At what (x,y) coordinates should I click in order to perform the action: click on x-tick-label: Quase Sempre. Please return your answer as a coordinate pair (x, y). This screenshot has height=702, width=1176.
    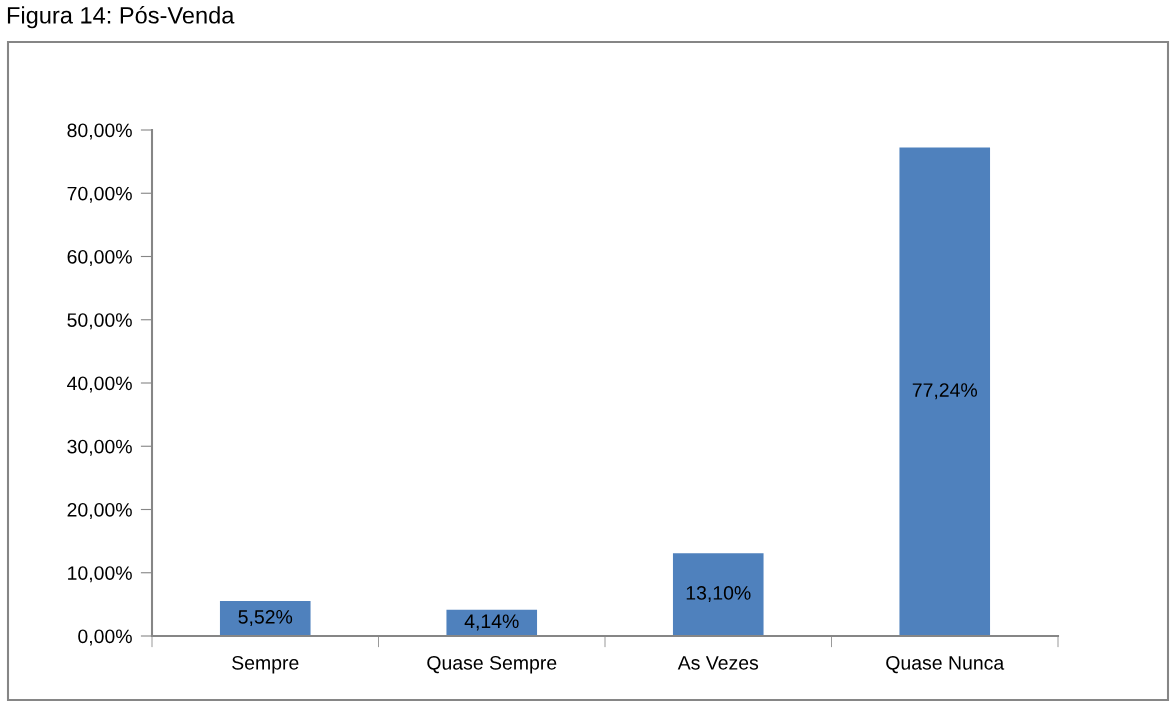
    Looking at the image, I should click on (492, 664).